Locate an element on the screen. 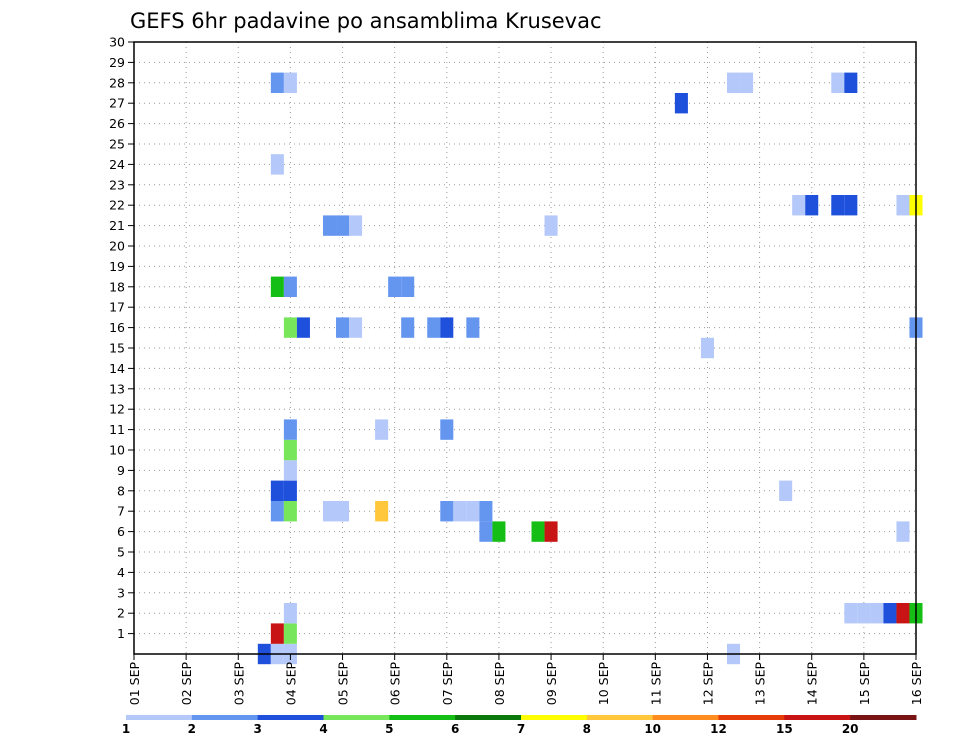  y-tick-label: 8 is located at coordinates (121, 490).